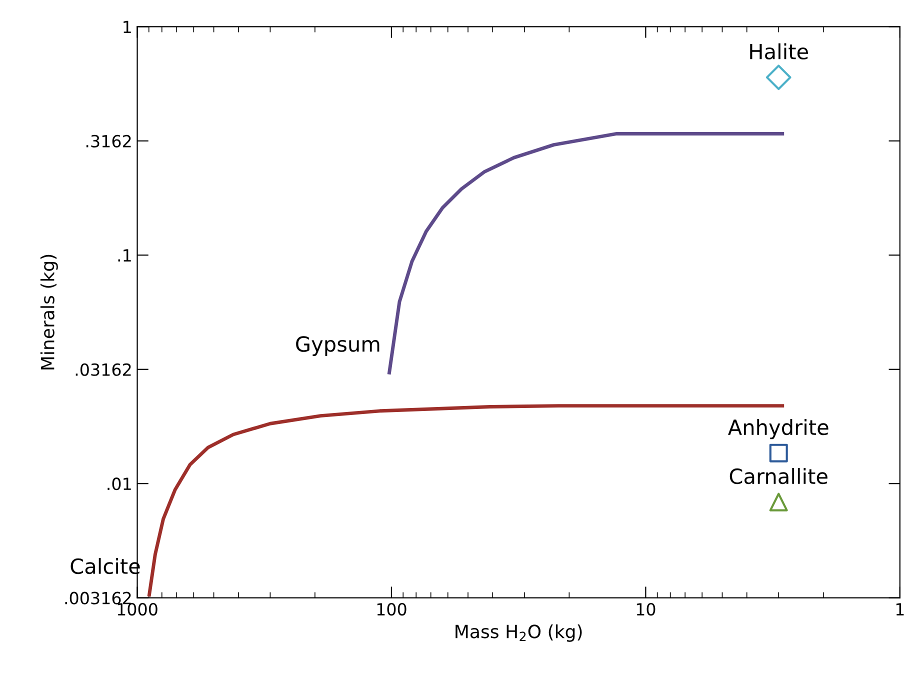 The height and width of the screenshot is (684, 909). What do you see at coordinates (338, 346) in the screenshot?
I see `series-label: Gypsum` at bounding box center [338, 346].